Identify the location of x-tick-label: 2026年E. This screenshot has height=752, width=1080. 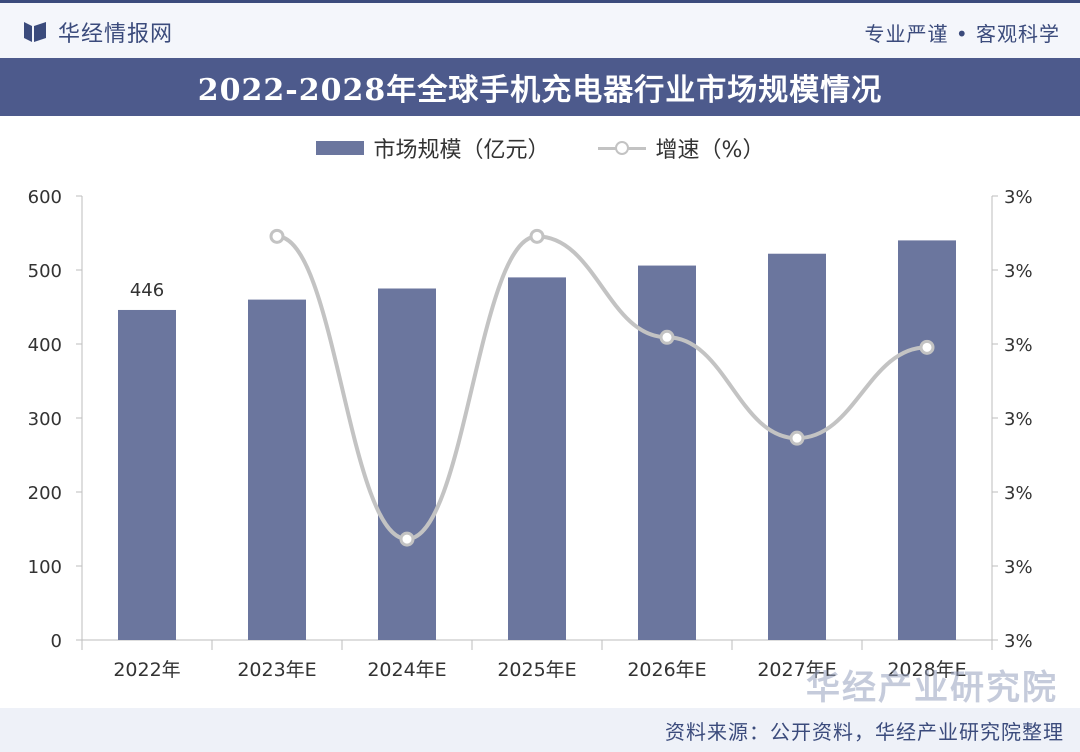
(666, 670).